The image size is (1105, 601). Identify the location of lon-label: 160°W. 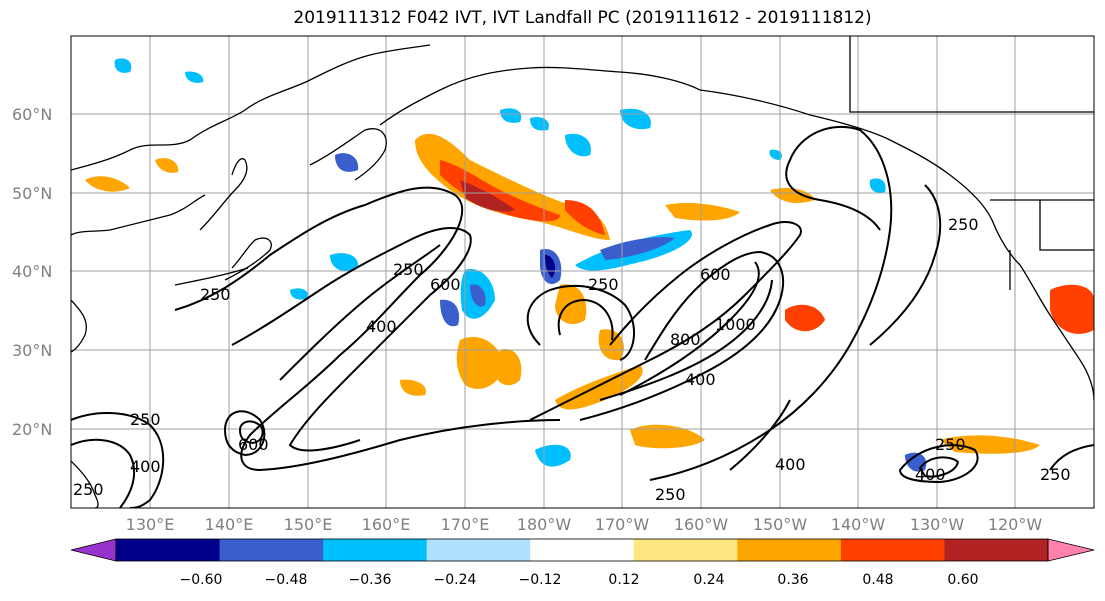
(701, 524).